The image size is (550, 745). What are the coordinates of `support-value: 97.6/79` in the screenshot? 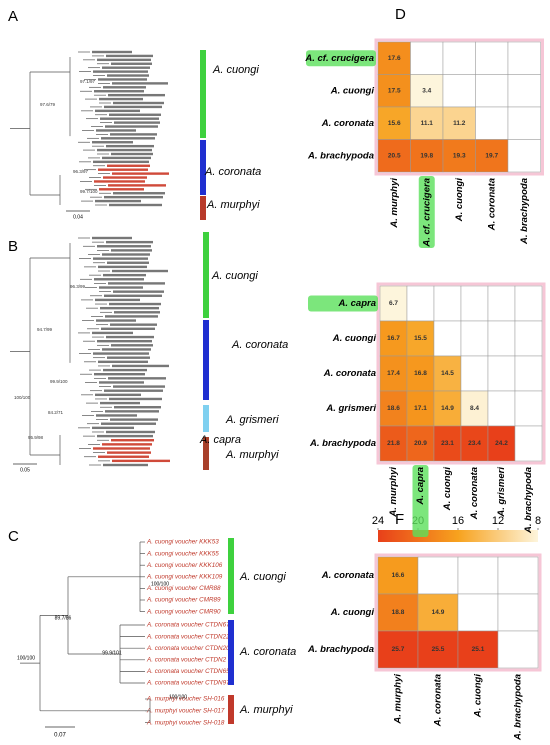 It's located at (48, 104).